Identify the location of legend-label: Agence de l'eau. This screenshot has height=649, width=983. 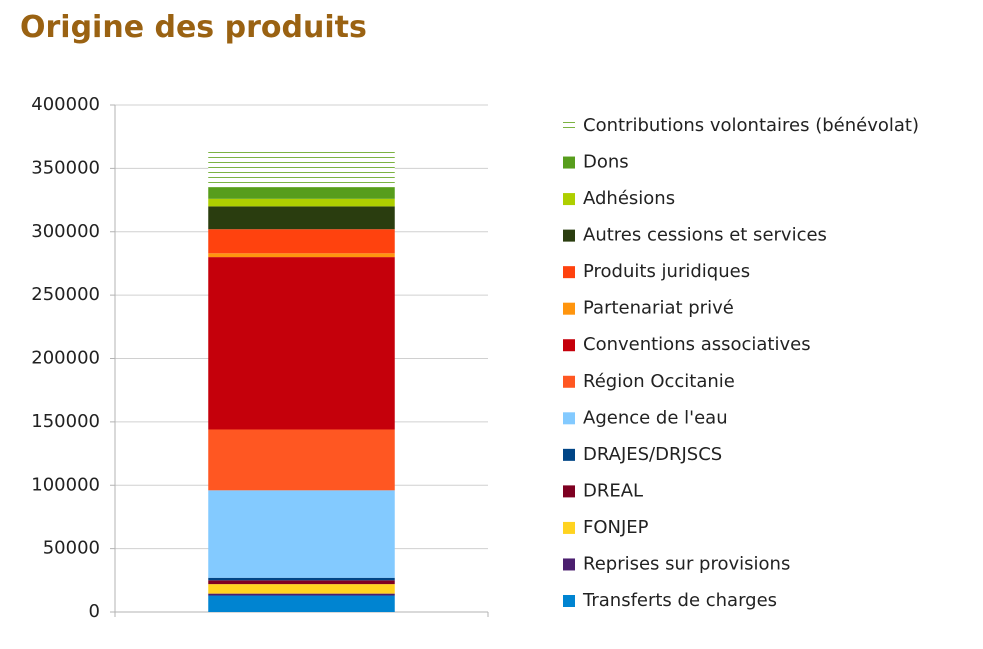
(655, 417).